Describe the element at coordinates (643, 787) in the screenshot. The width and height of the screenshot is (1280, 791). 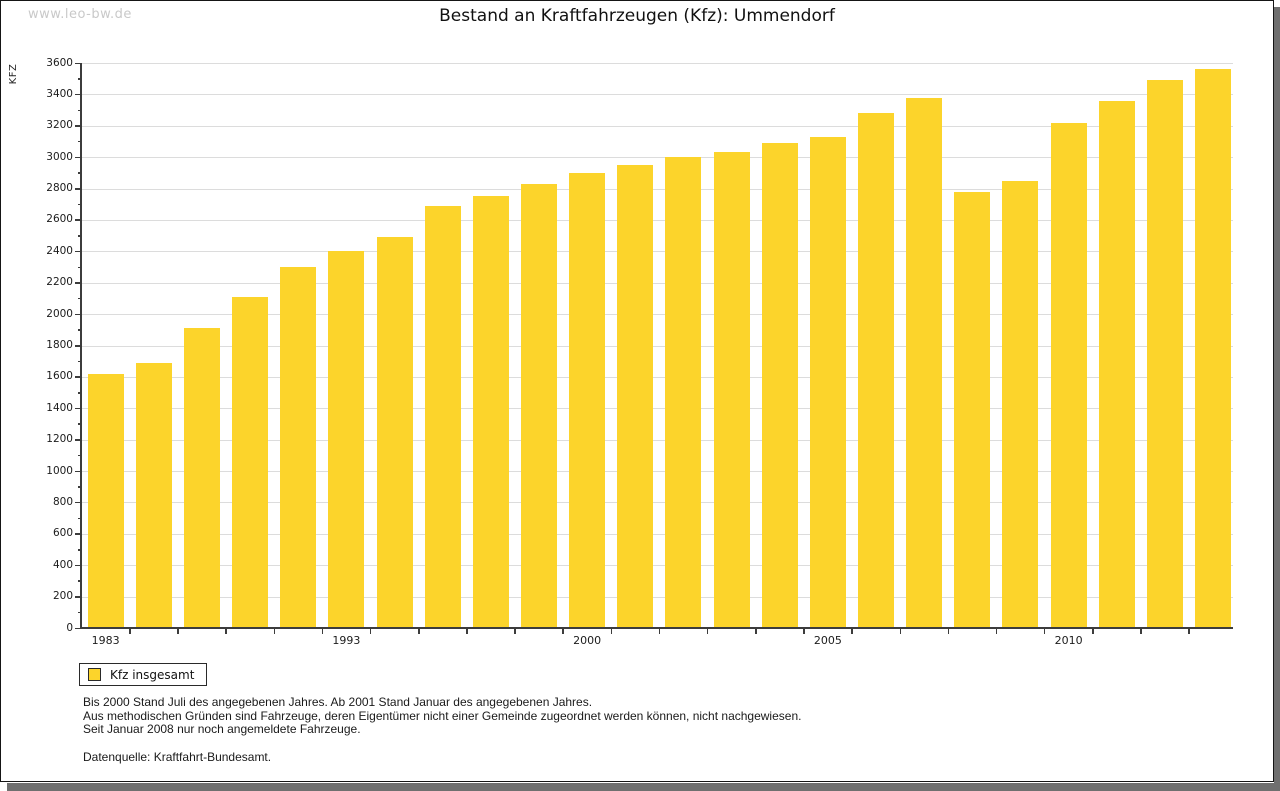
I see `frame-shadow-bottom` at that location.